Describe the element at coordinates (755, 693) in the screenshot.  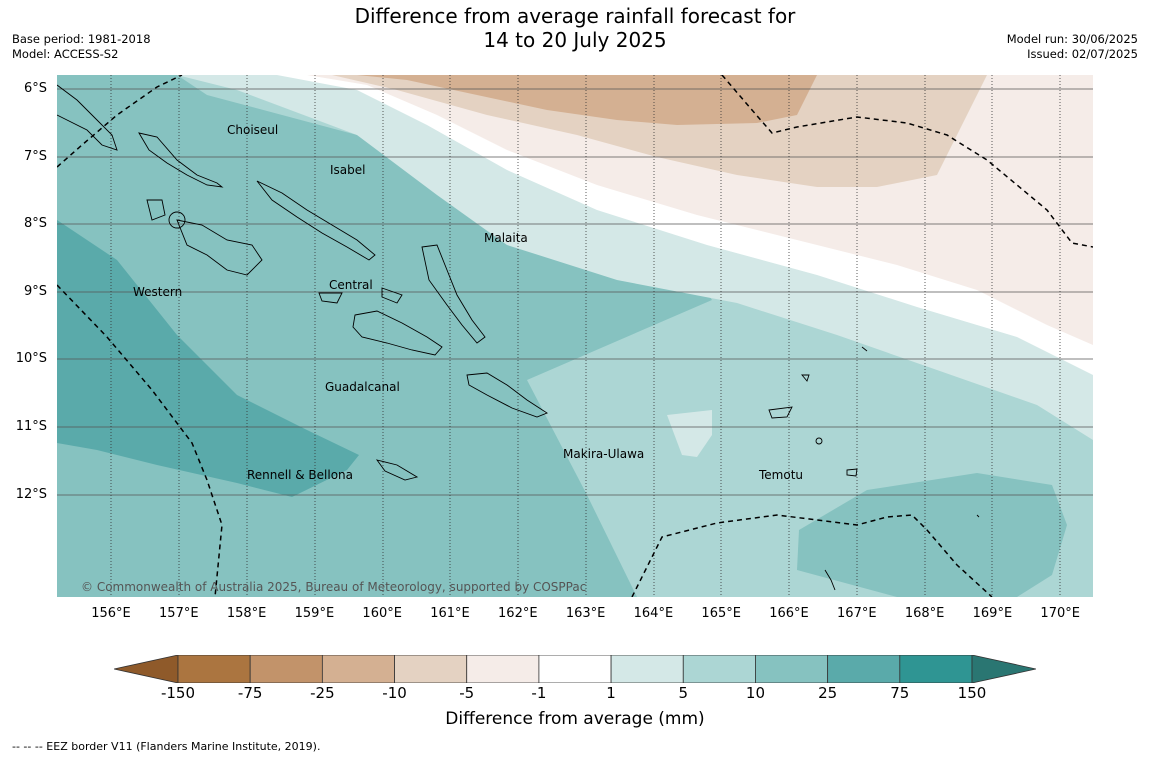
I see `colorbar-tick-label: 10` at that location.